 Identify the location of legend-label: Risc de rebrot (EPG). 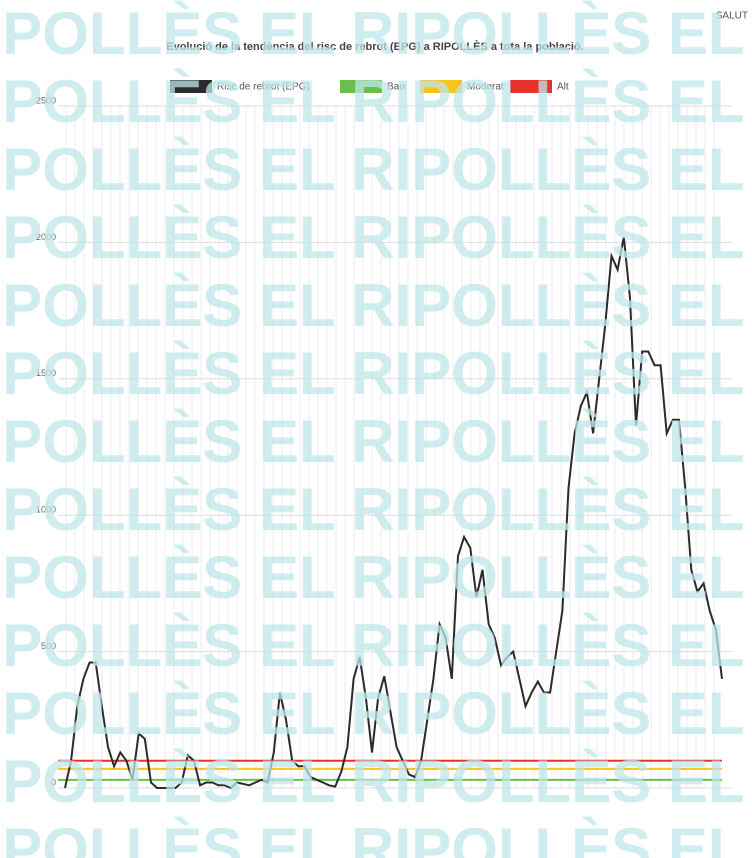
(263, 87).